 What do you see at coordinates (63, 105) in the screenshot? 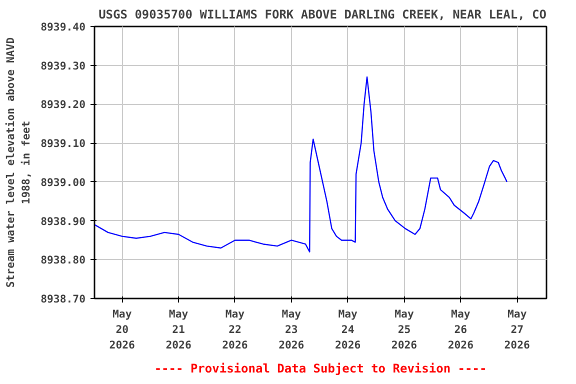
I see `y-tick-label: 8939.20` at bounding box center [63, 105].